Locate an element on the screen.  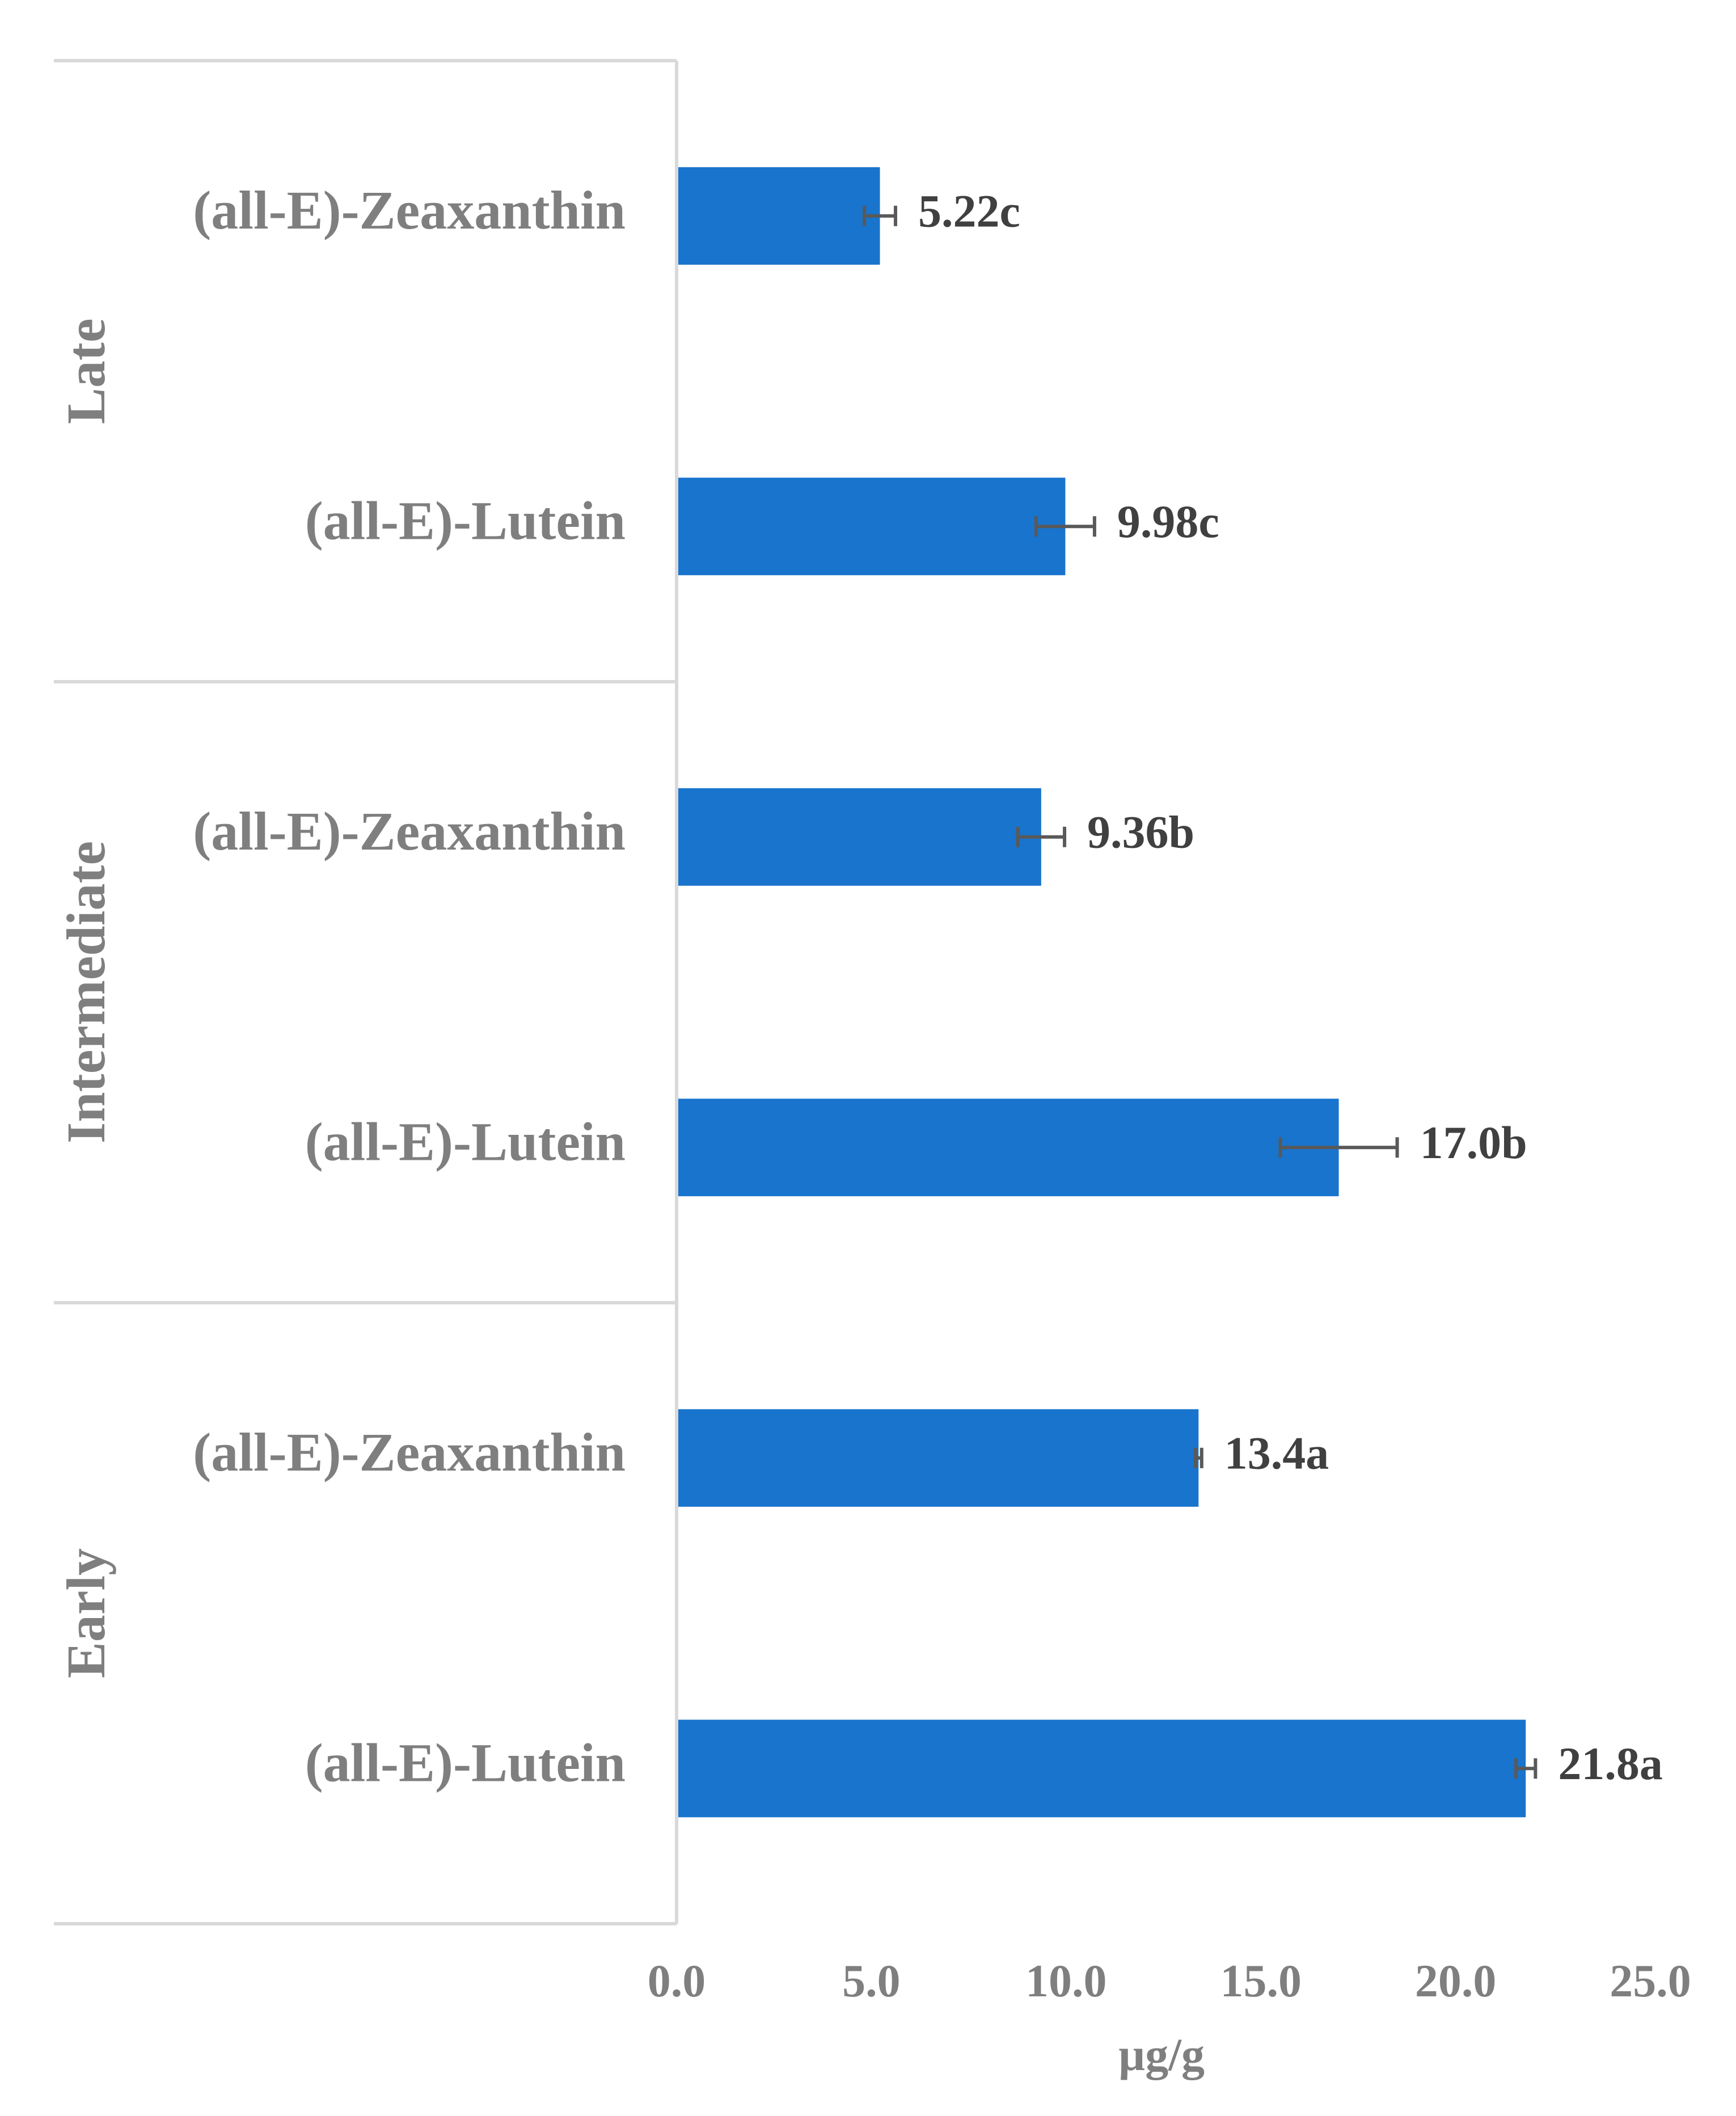
group-labels: Late Intermediate Early is located at coordinates (86, 998).